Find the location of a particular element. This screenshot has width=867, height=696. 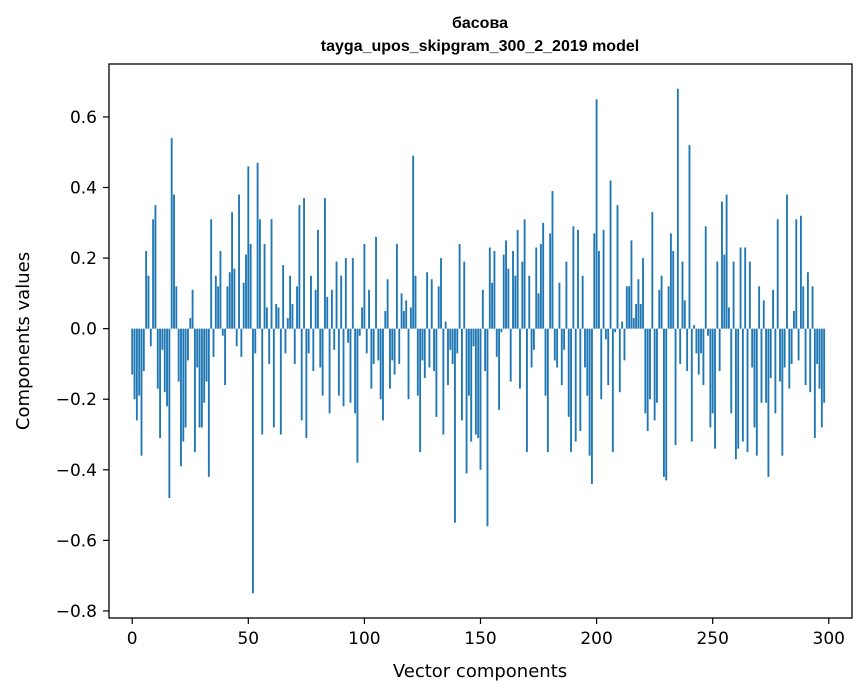

x-tick-label: 300 is located at coordinates (829, 639).